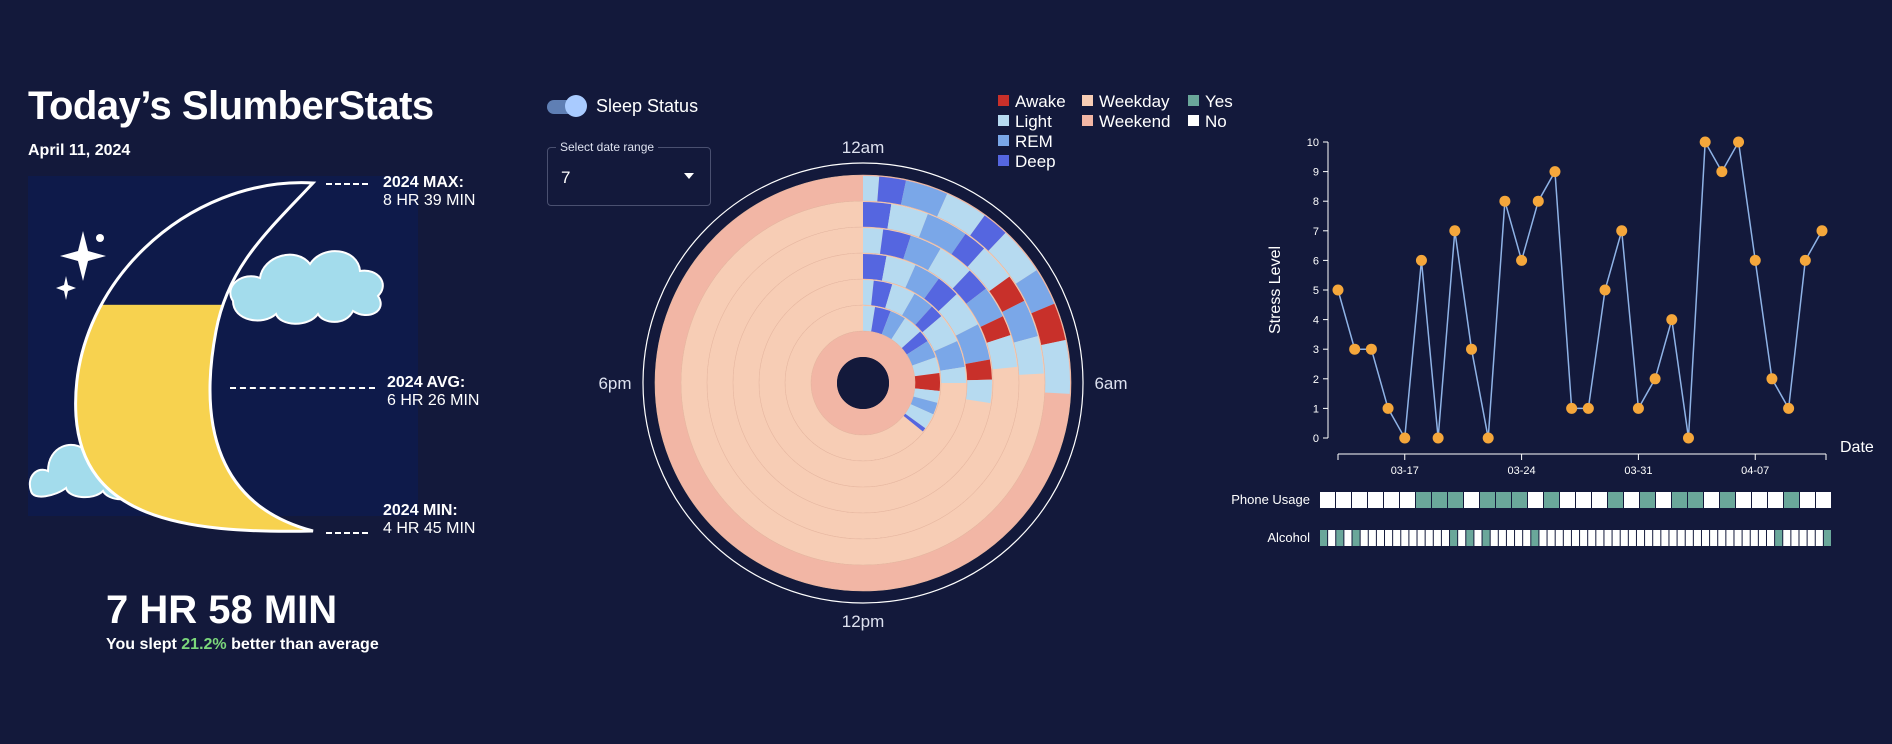 Image resolution: width=1892 pixels, height=744 pixels. I want to click on star-icon, so click(83, 256).